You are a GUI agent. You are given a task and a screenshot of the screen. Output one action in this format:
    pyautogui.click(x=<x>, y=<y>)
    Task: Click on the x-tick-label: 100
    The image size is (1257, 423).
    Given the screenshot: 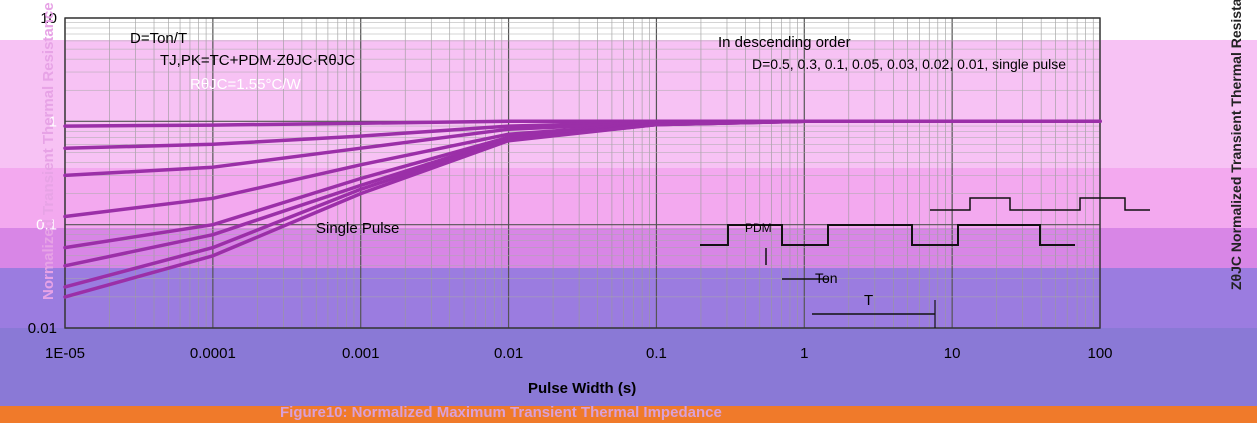 What is the action you would take?
    pyautogui.click(x=1099, y=353)
    